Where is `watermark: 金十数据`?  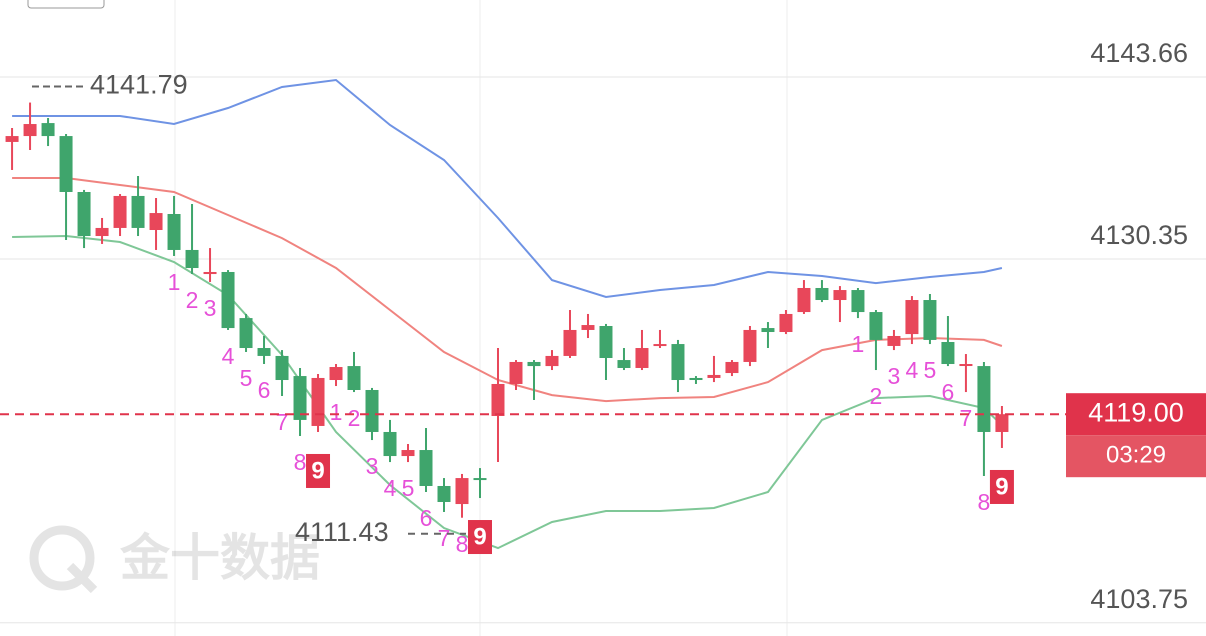 watermark: 金十数据 is located at coordinates (174, 559).